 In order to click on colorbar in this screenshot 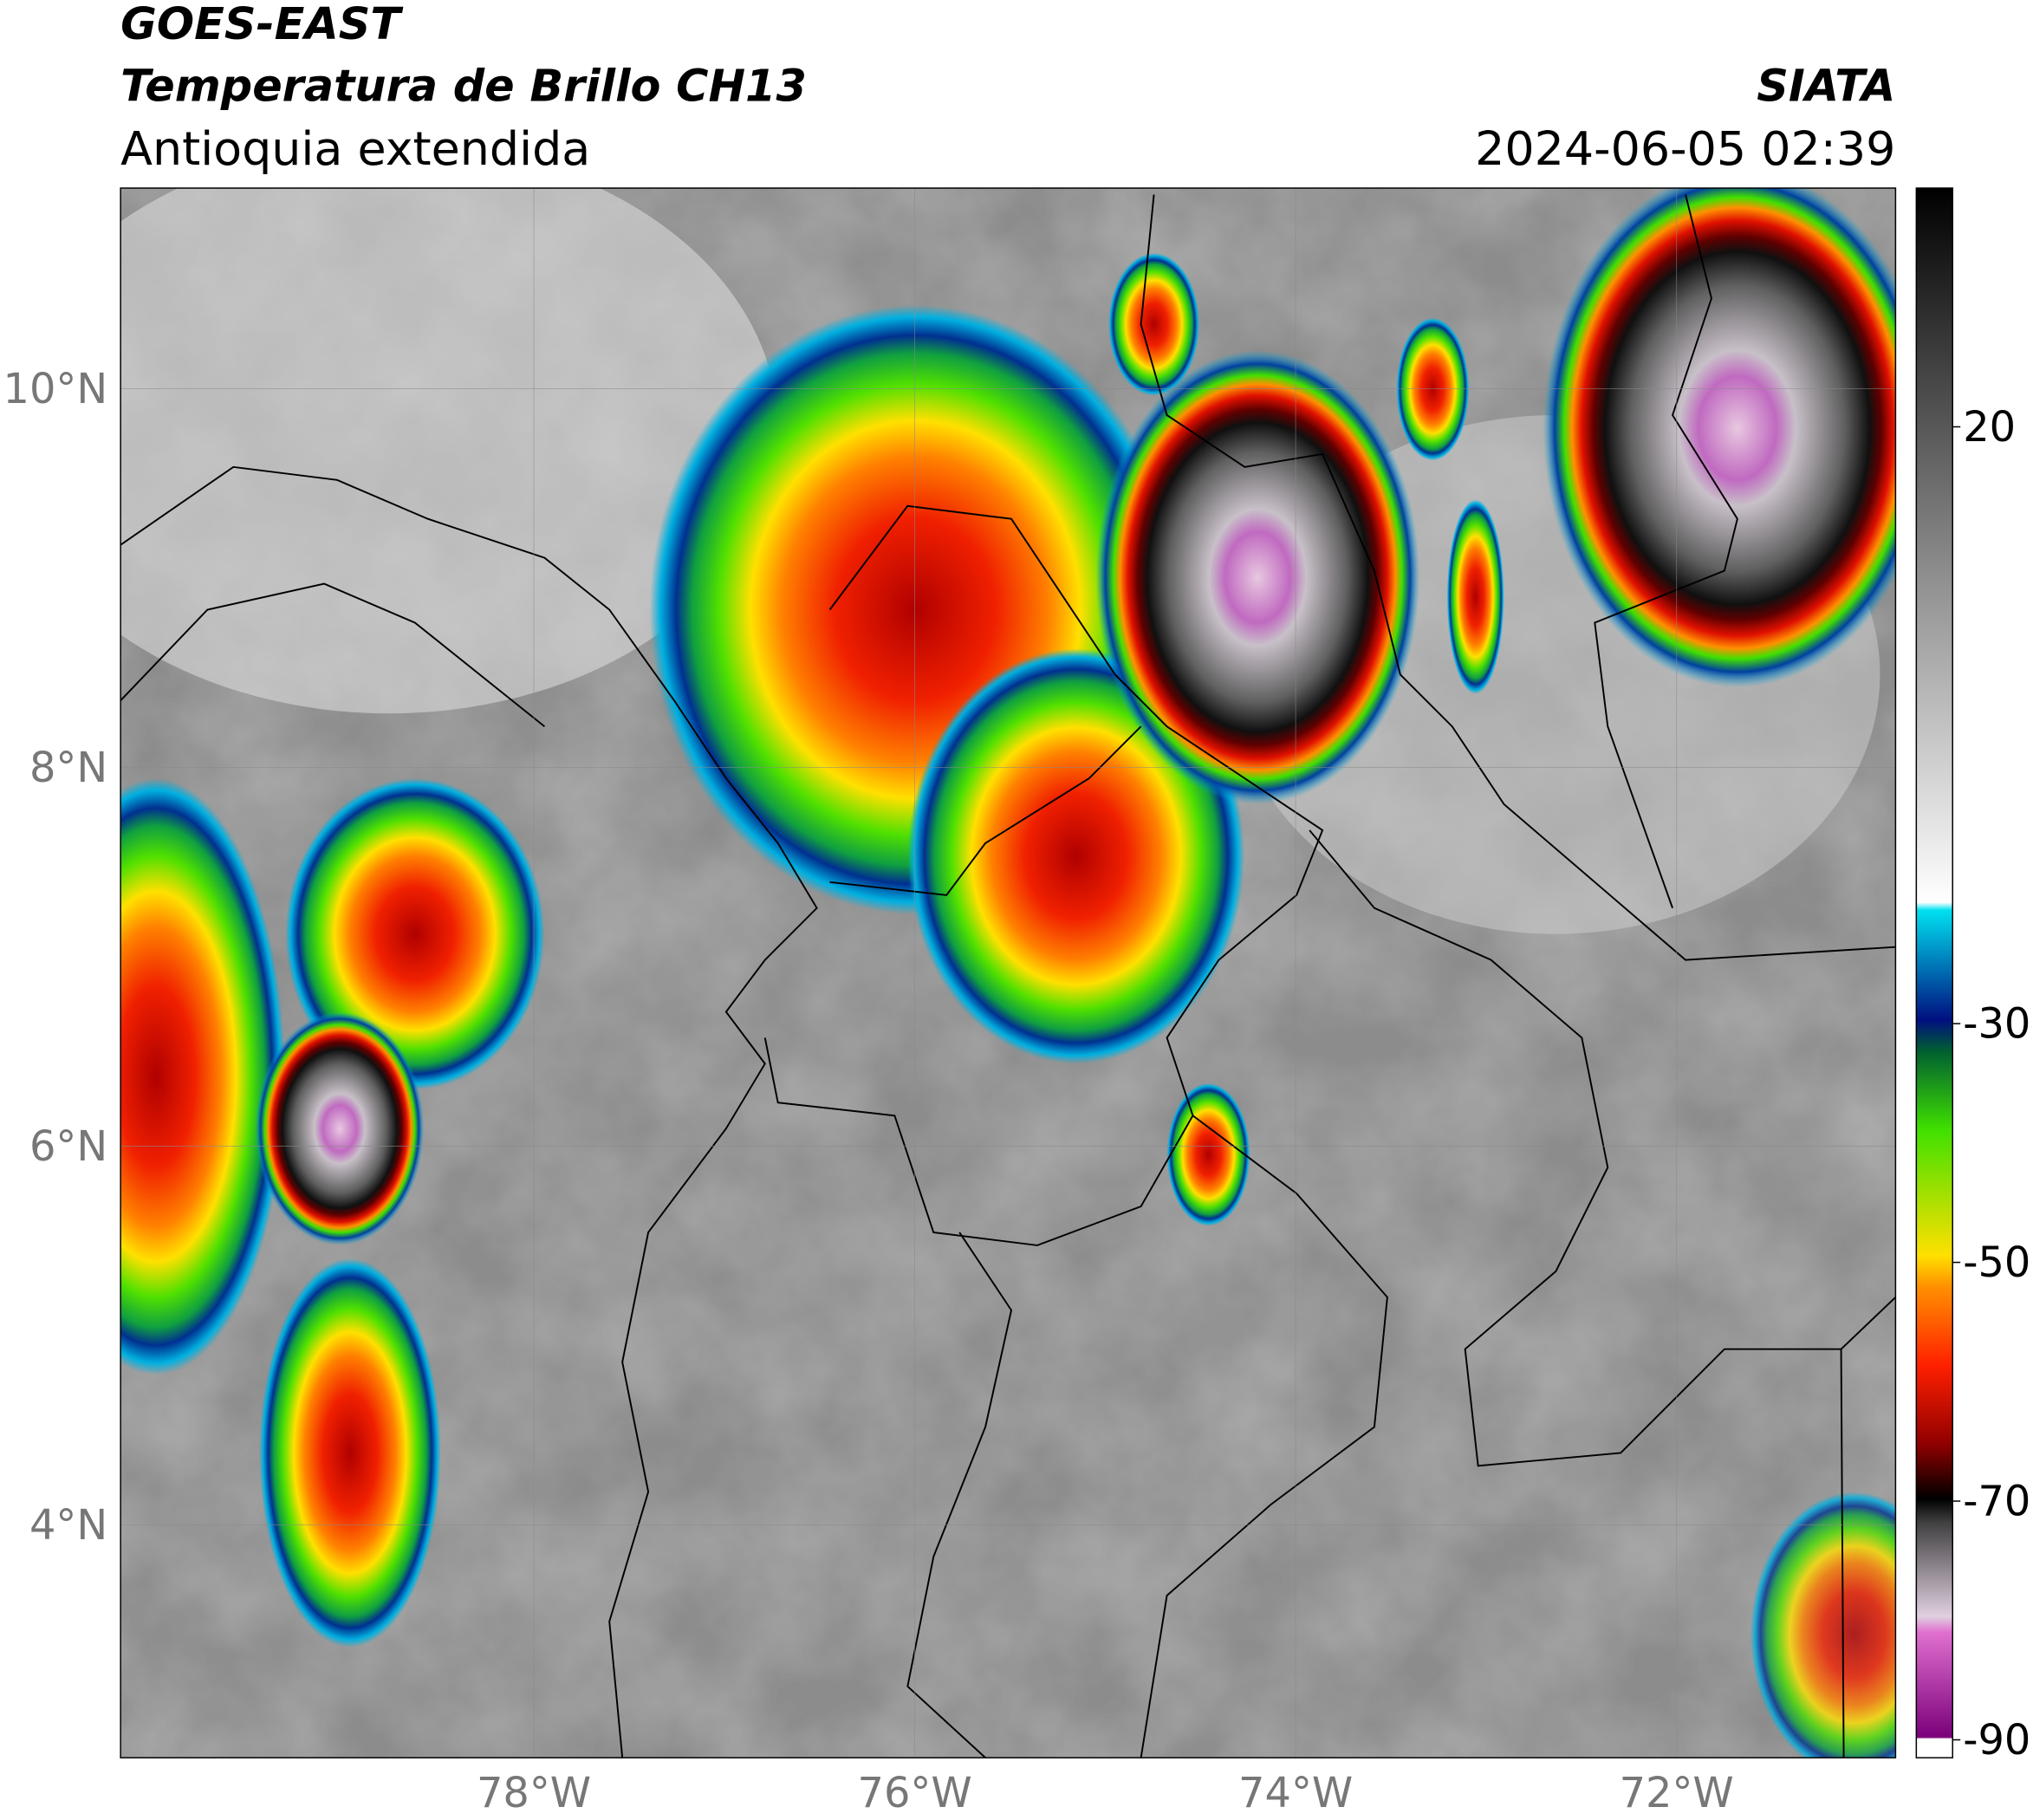, I will do `click(1934, 972)`.